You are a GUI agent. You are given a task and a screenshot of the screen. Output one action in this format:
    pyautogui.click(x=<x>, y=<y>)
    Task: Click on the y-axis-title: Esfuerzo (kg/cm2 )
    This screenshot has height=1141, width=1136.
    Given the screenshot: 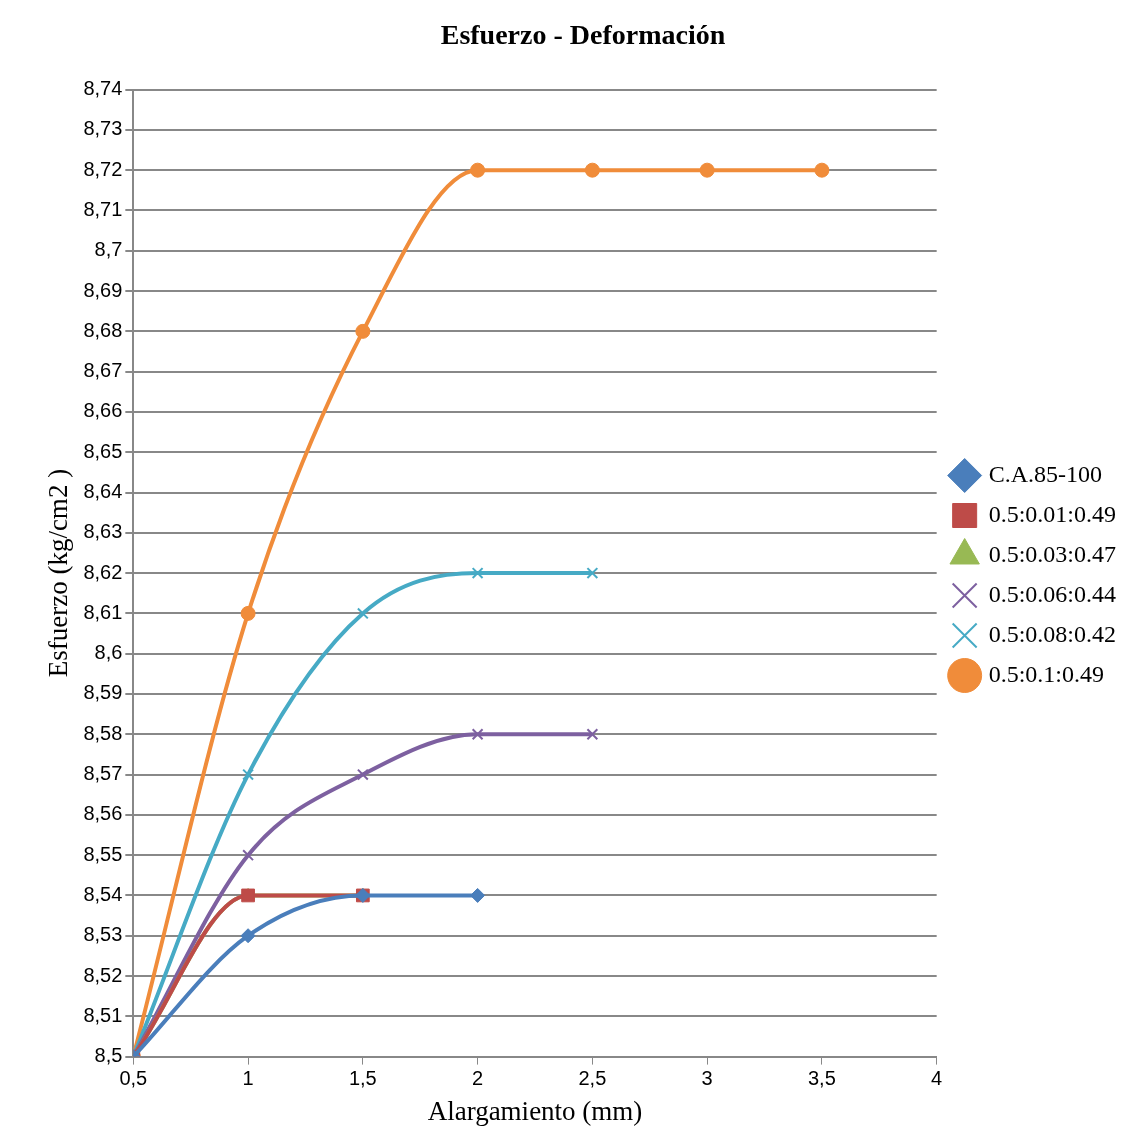 What is the action you would take?
    pyautogui.click(x=58, y=573)
    